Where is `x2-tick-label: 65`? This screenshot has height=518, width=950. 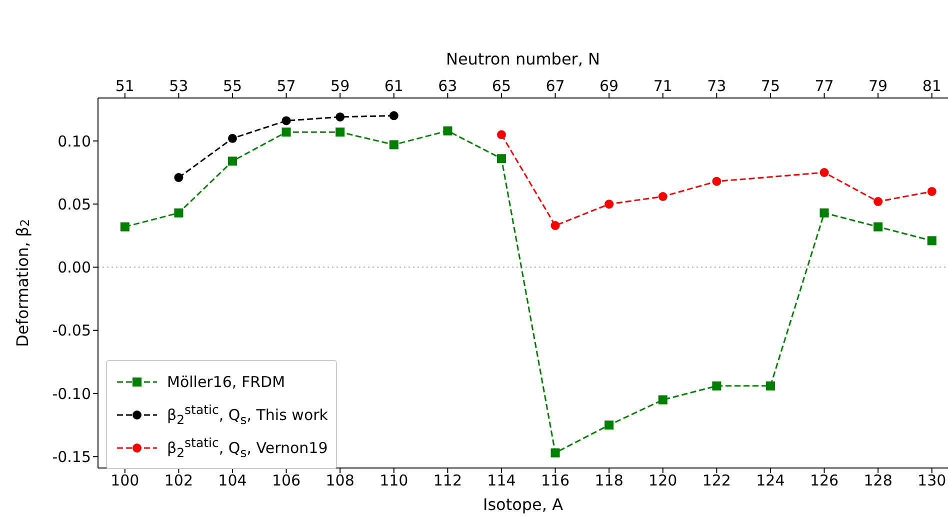 x2-tick-label: 65 is located at coordinates (502, 86).